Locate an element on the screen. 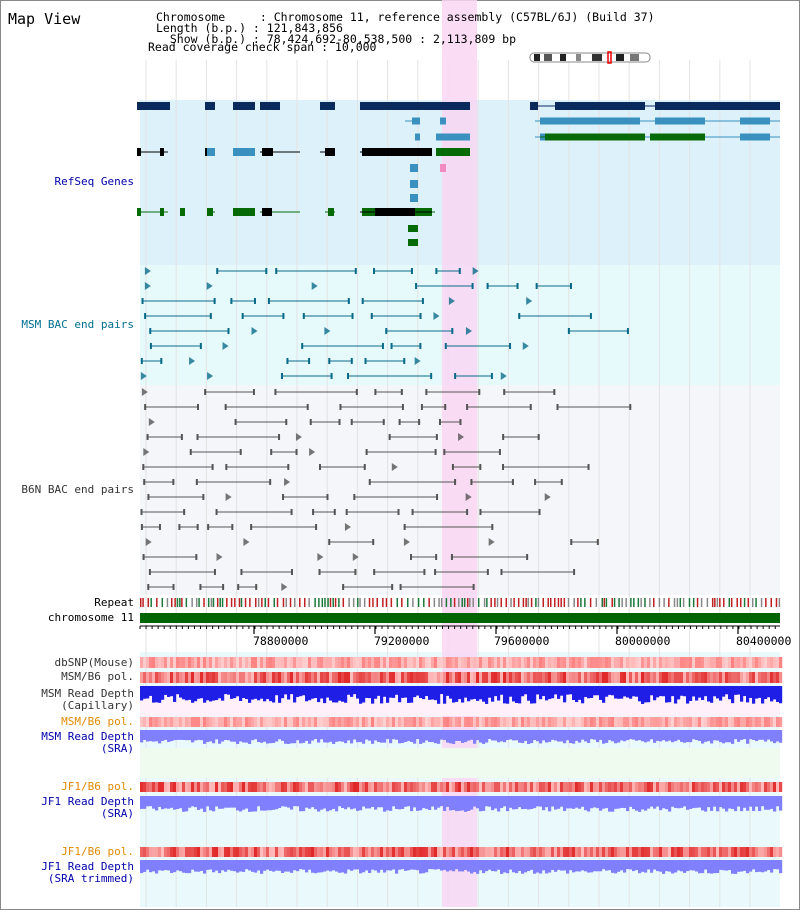  track-label-msm-depth-cap-1: MSM Read Depth is located at coordinates (87, 693).